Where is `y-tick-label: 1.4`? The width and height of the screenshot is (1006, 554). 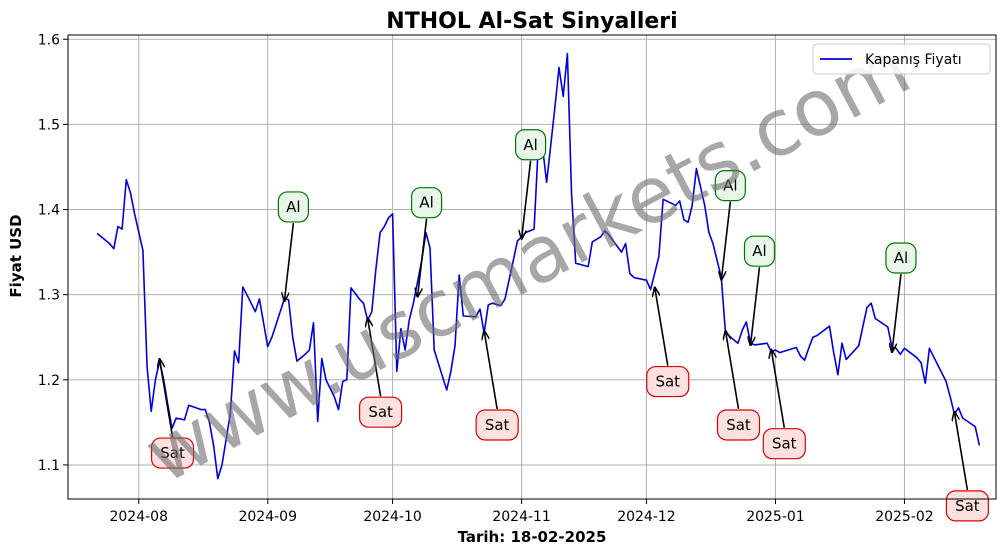
y-tick-label: 1.4 is located at coordinates (49, 211).